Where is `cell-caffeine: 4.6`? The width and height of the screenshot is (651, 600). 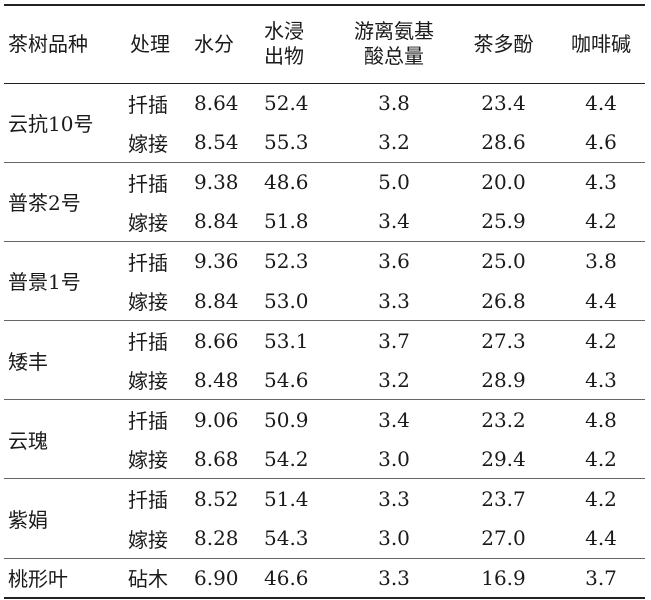
cell-caffeine: 4.6 is located at coordinates (601, 142).